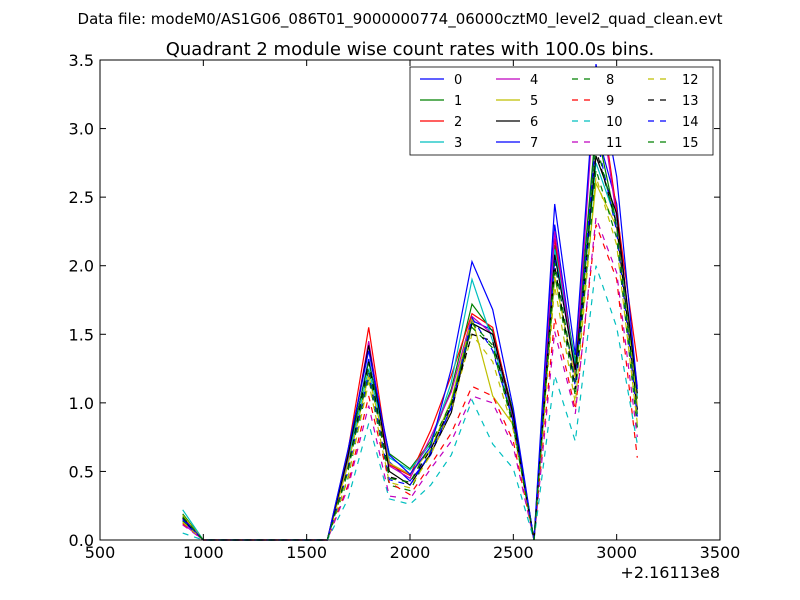 The height and width of the screenshot is (600, 800). Describe the element at coordinates (458, 122) in the screenshot. I see `legend-label-2: 2` at that location.